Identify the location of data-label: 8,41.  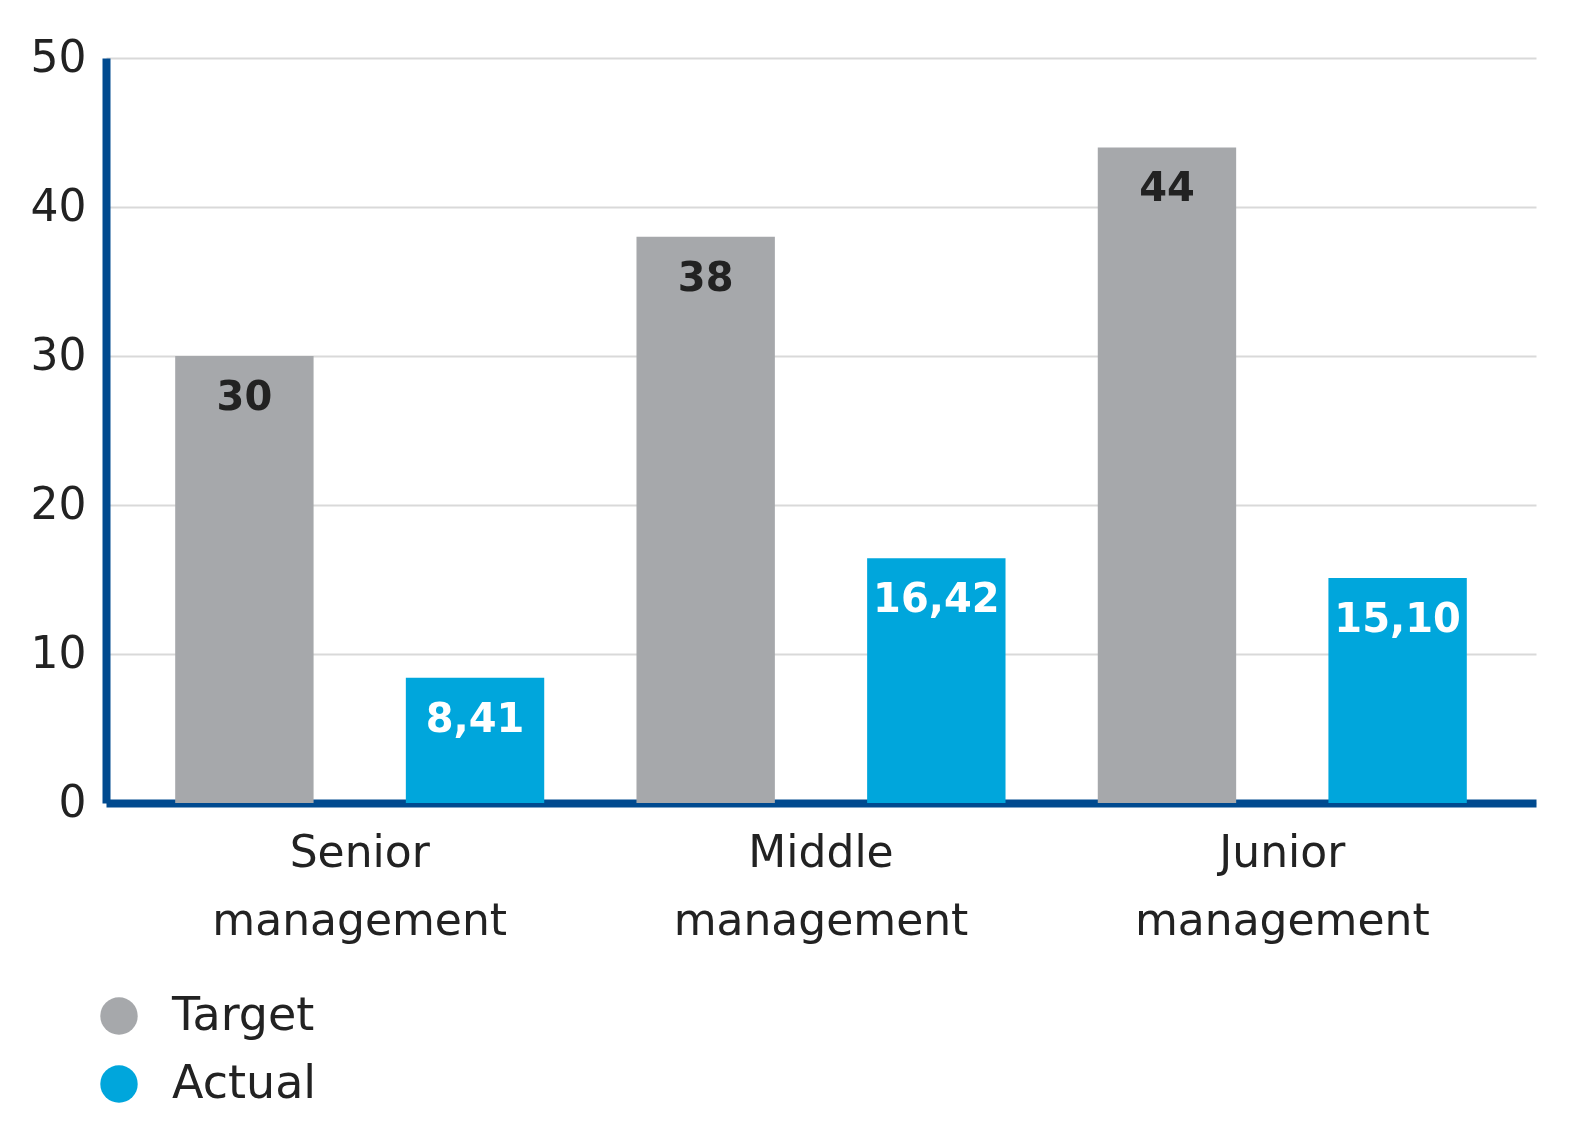
(475, 717).